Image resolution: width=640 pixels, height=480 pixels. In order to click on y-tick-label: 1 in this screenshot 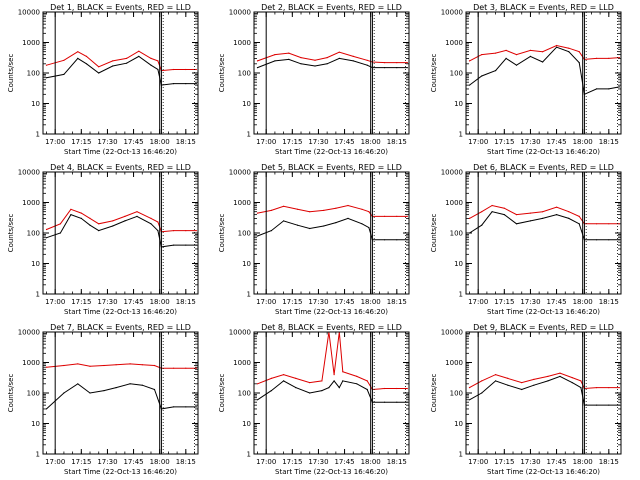, I will do `click(461, 295)`.